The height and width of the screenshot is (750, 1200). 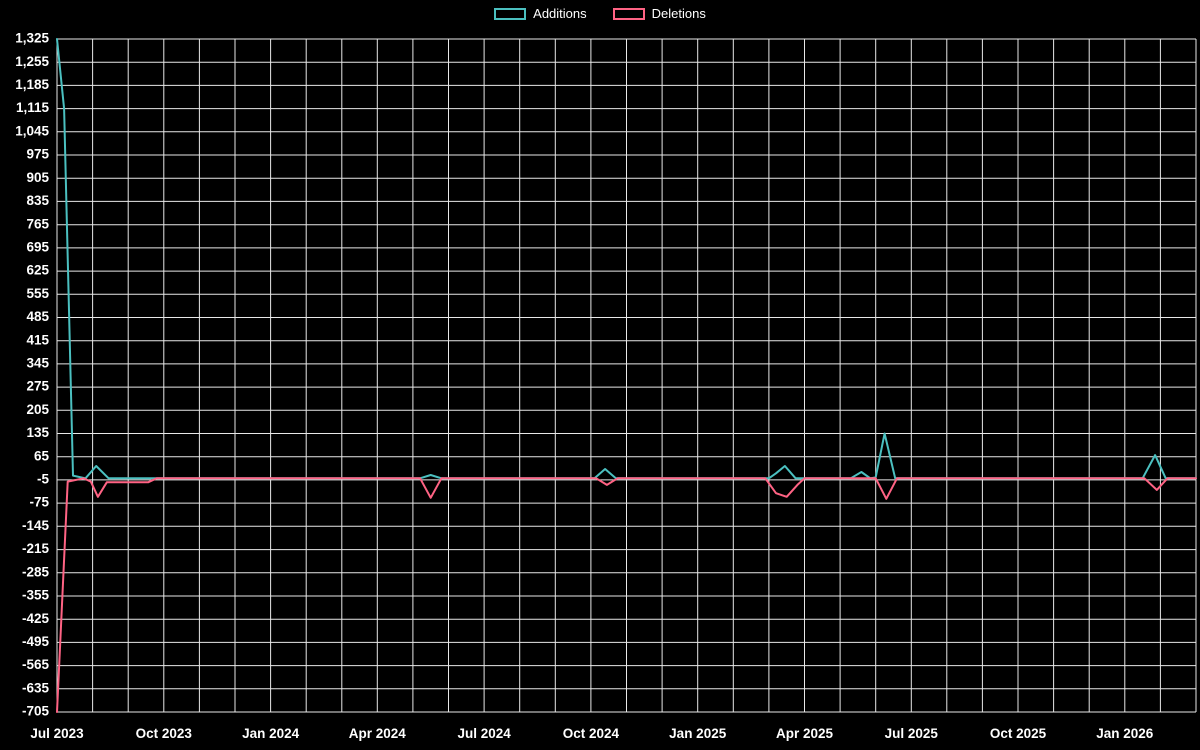 I want to click on x-tick-label: Jan 2026, so click(x=1125, y=733).